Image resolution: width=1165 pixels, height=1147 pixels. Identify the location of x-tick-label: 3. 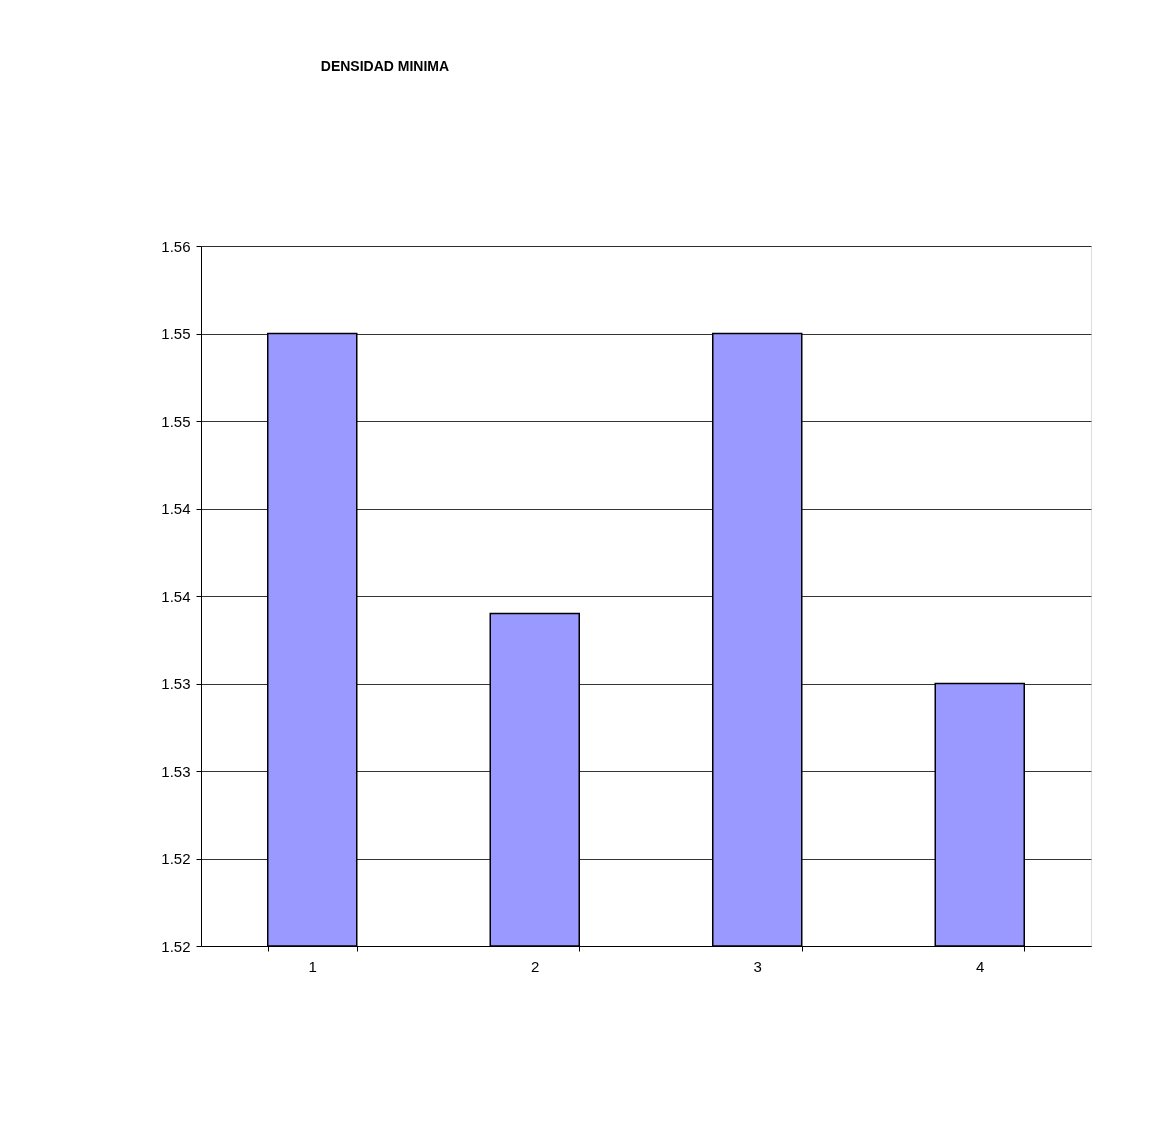
(757, 966).